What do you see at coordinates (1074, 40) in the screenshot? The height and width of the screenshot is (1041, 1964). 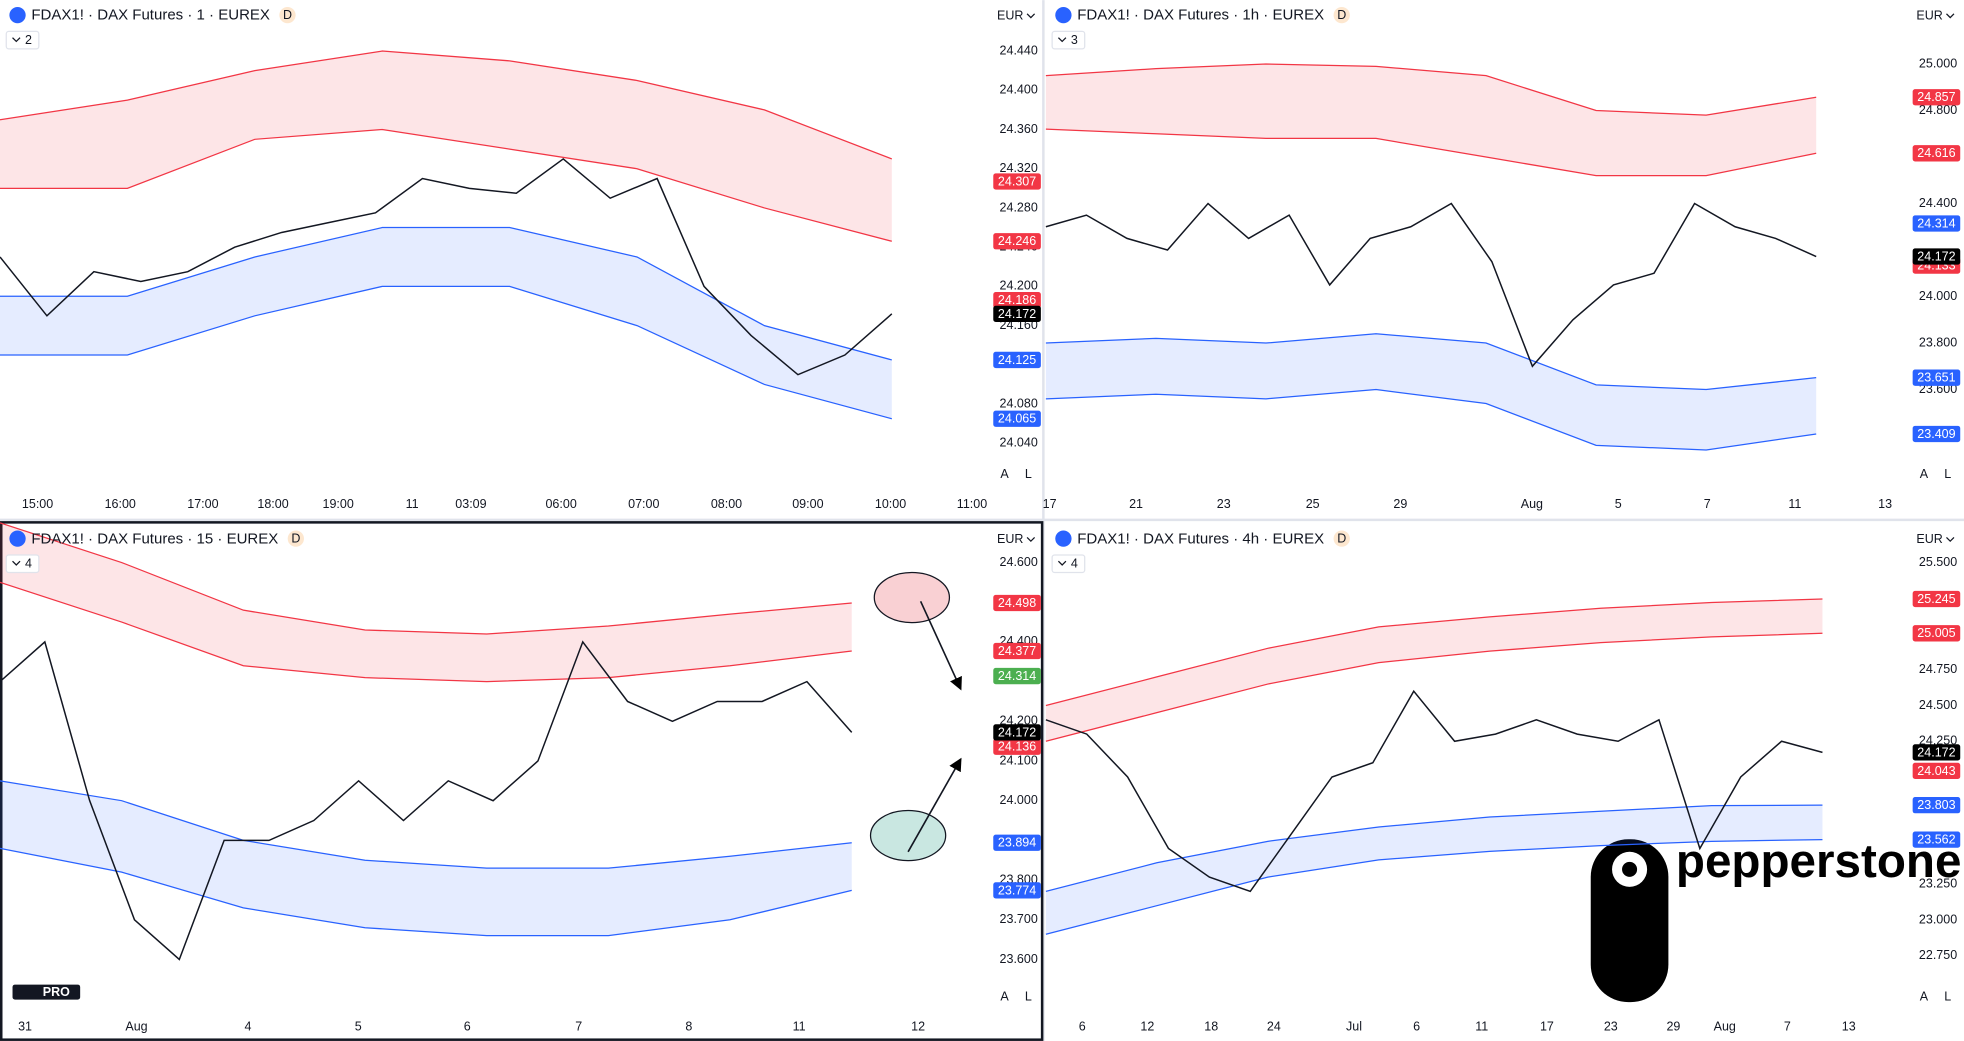 I see `indicator-count: 3` at bounding box center [1074, 40].